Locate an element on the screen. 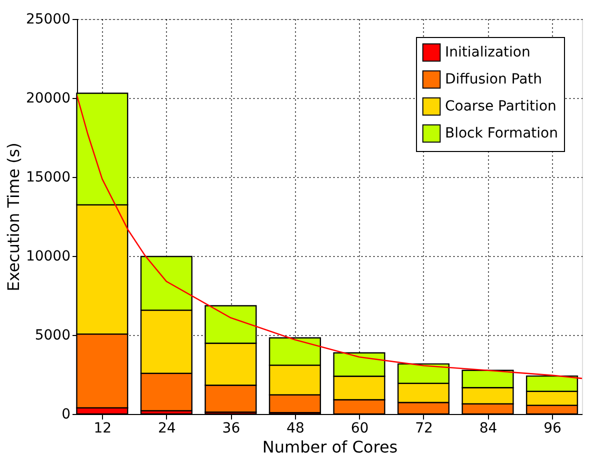 The height and width of the screenshot is (468, 606). x-tick-label: 84 is located at coordinates (488, 428).